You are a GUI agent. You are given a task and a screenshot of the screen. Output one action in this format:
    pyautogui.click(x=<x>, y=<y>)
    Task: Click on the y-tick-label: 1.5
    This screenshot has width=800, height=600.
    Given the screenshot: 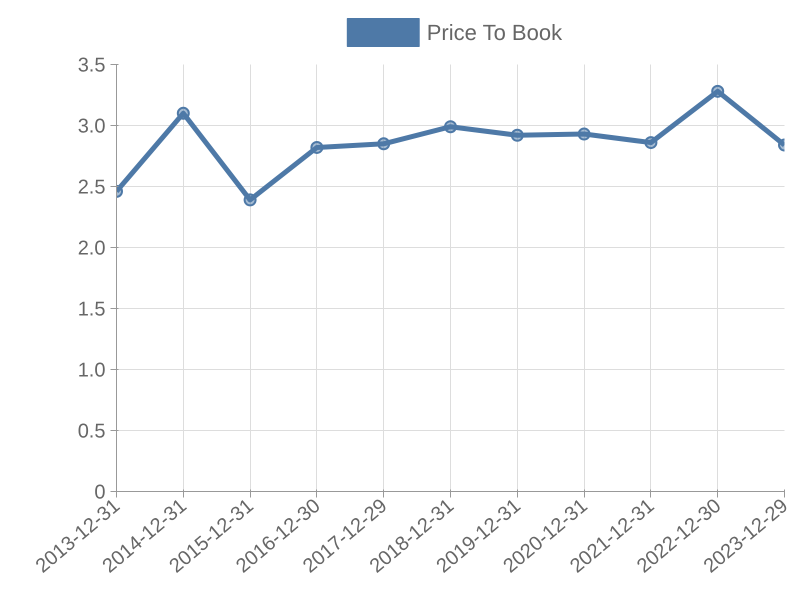 What is the action you would take?
    pyautogui.click(x=92, y=309)
    